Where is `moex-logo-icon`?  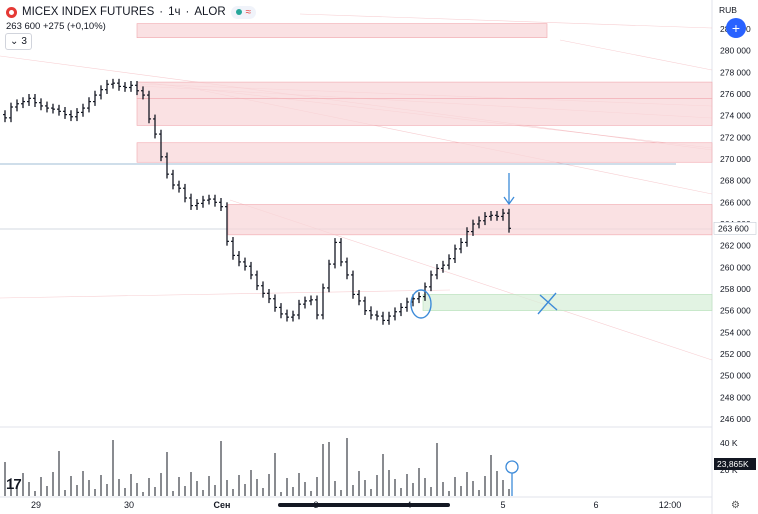 moex-logo-icon is located at coordinates (11, 12).